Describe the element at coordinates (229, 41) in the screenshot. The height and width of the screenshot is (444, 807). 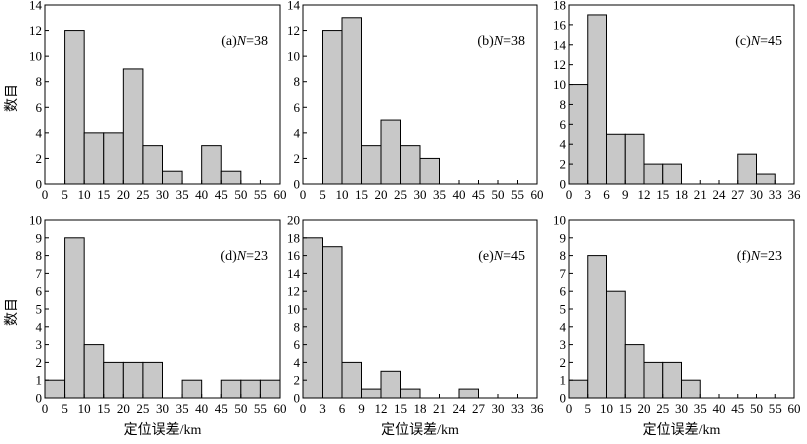
I see `panel-label-letter: (a)` at that location.